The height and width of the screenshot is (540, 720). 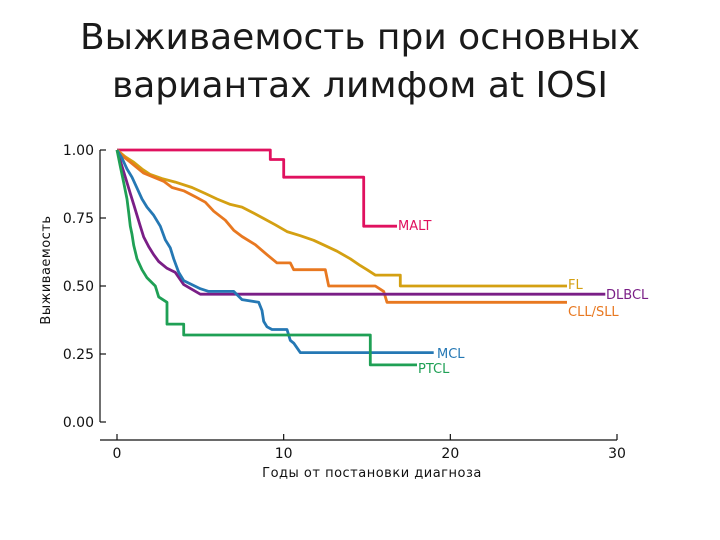 What do you see at coordinates (117, 454) in the screenshot?
I see `x-tick-label: 0` at bounding box center [117, 454].